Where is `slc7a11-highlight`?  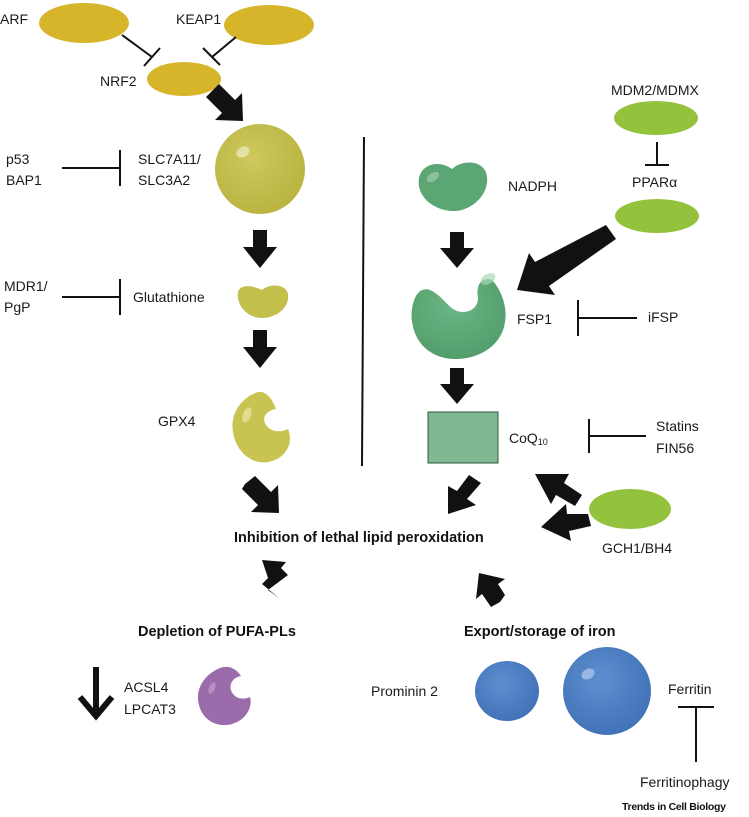 slc7a11-highlight is located at coordinates (243, 152).